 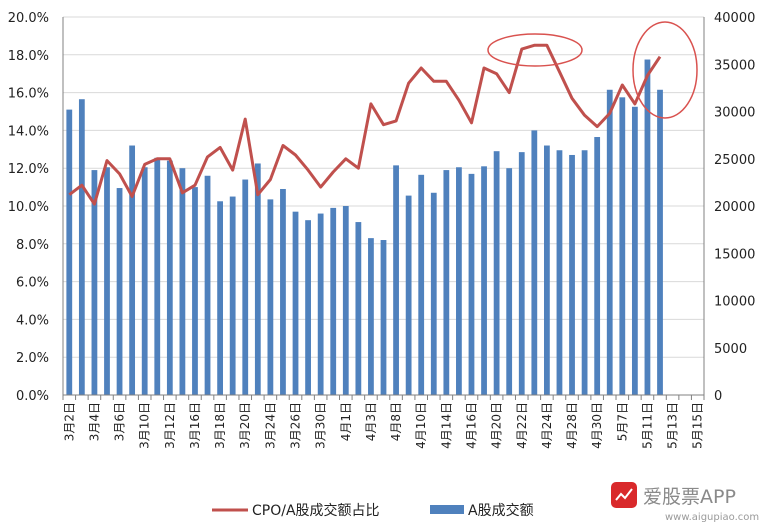 I want to click on x-tick-label: 4月8日, so click(x=396, y=421).